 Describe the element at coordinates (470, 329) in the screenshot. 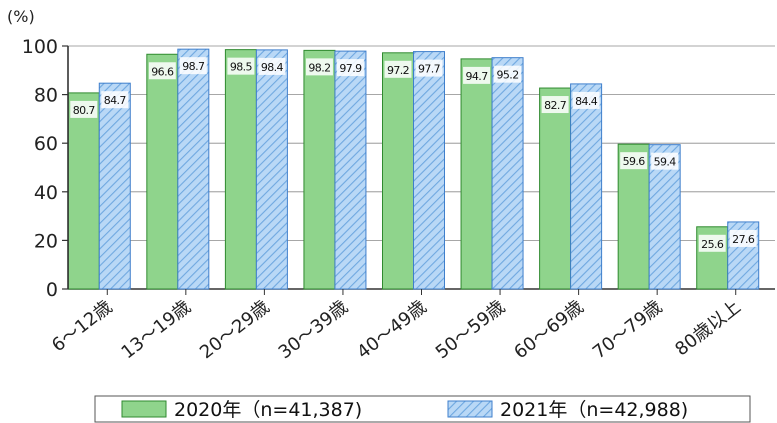

I see `x-category-label: 50～59歳` at that location.